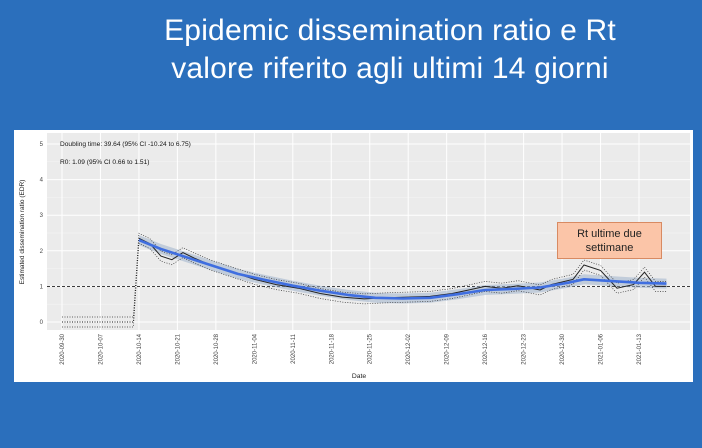  I want to click on observed-line, so click(402, 268).